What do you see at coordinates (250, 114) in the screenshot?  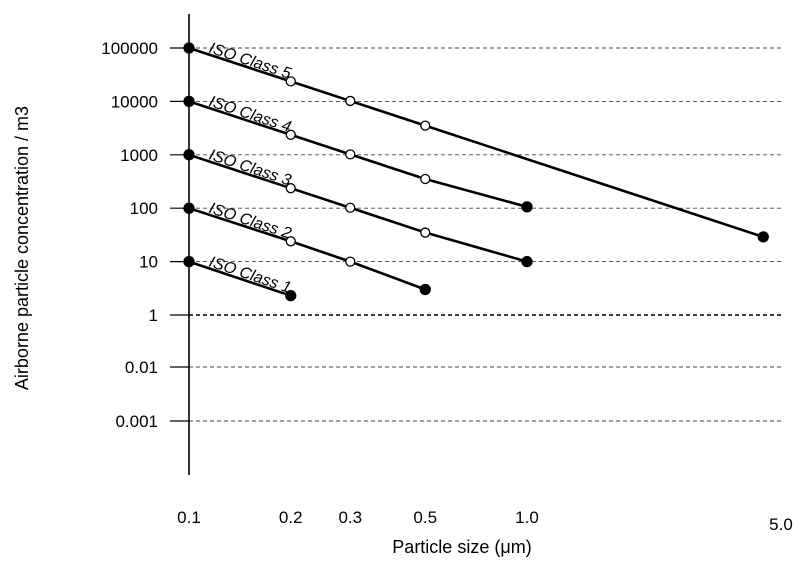 I see `series-label-class-4: ISO Class 4` at bounding box center [250, 114].